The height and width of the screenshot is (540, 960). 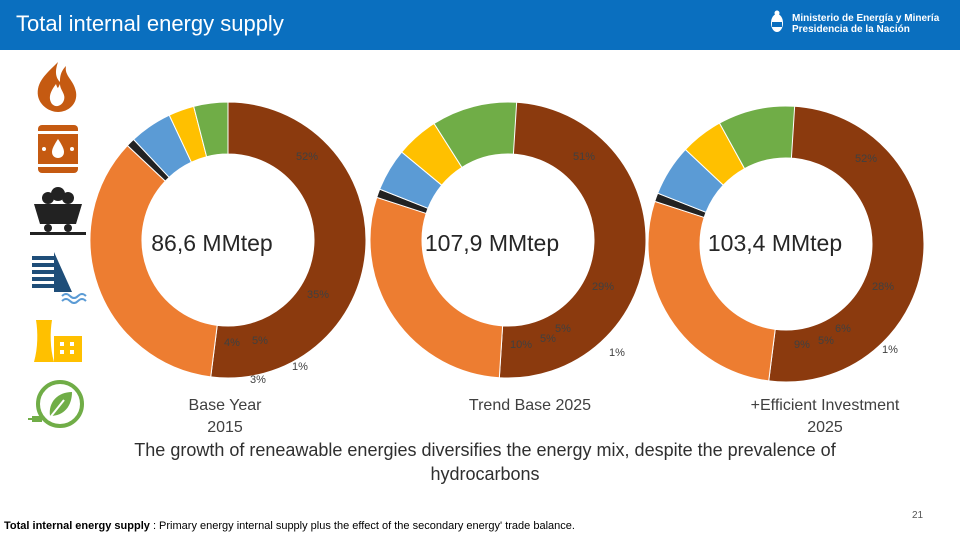 I want to click on data-label-gas: 51%, so click(x=584, y=157).